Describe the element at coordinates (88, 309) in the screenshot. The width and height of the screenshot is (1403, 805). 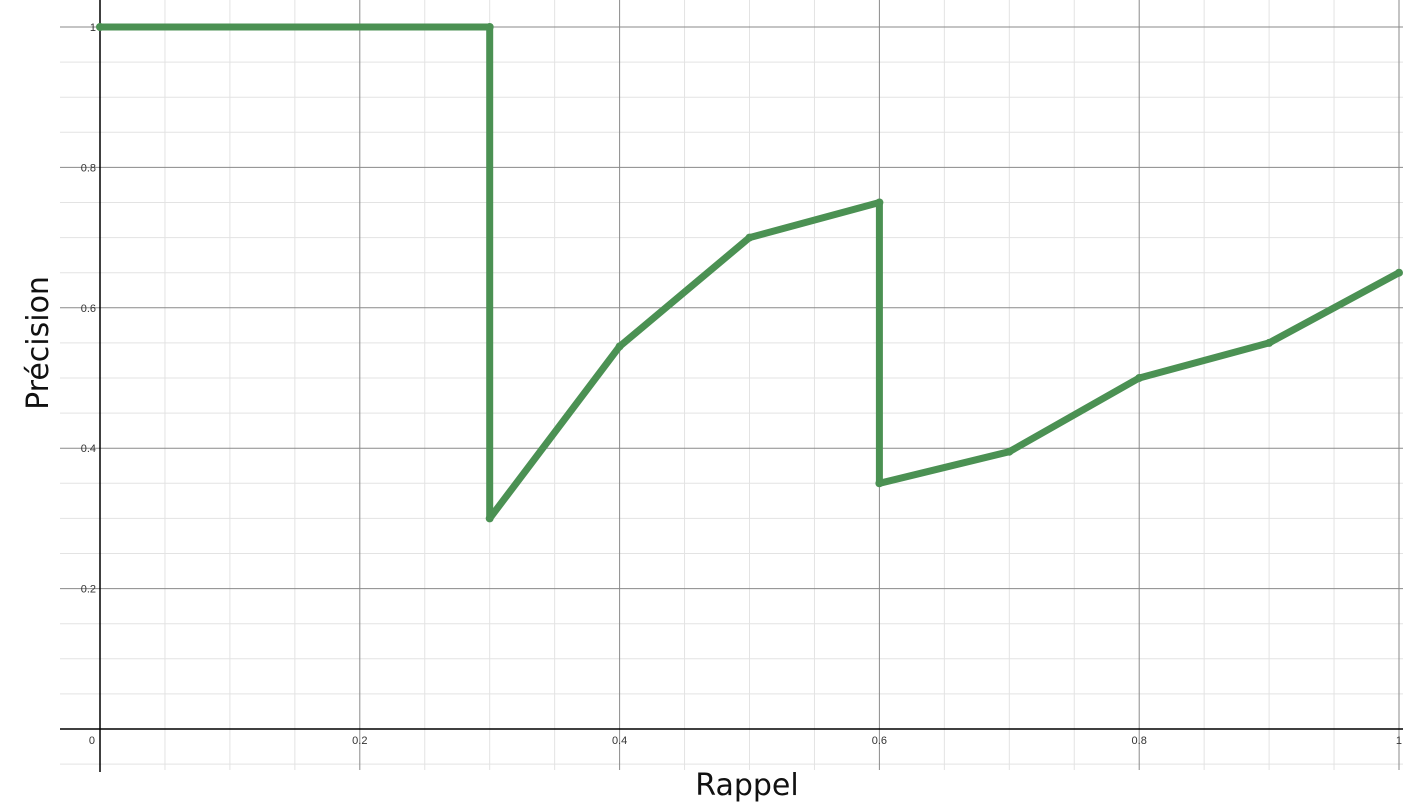
I see `y-tick-label: 0.6` at that location.